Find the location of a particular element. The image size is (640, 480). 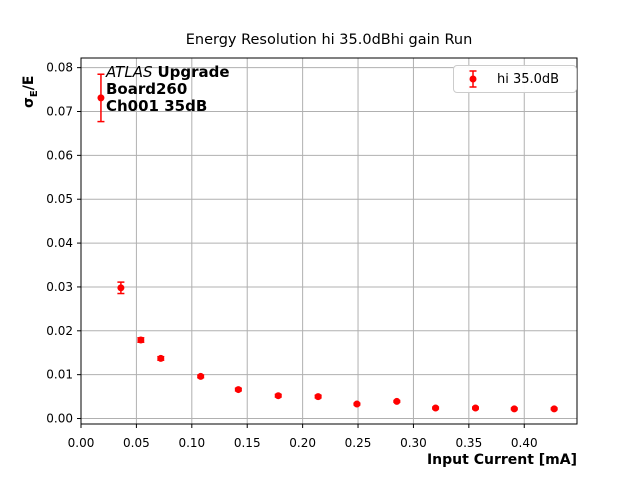

x-tick-label: 0.35 is located at coordinates (468, 443).